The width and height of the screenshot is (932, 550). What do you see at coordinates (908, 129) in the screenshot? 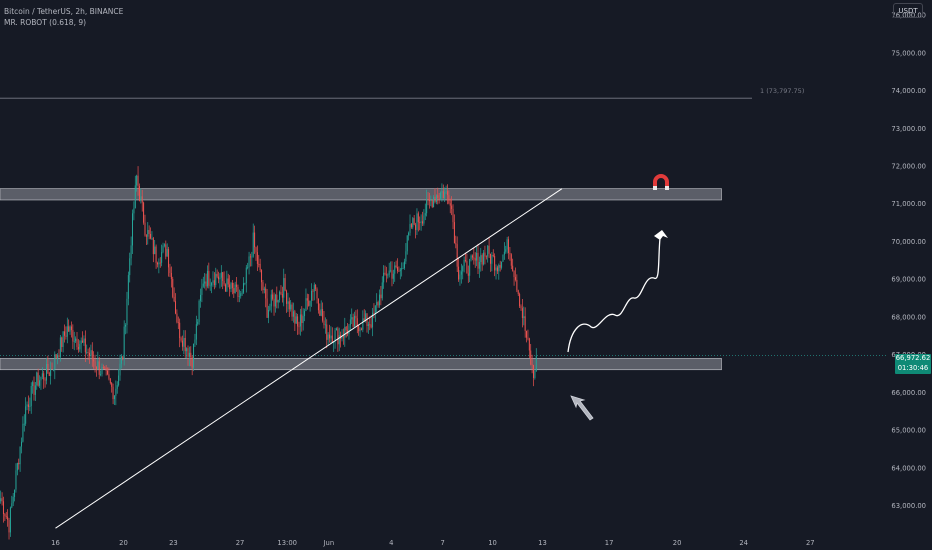
I see `y-tick-label: 73,000.00` at bounding box center [908, 129].